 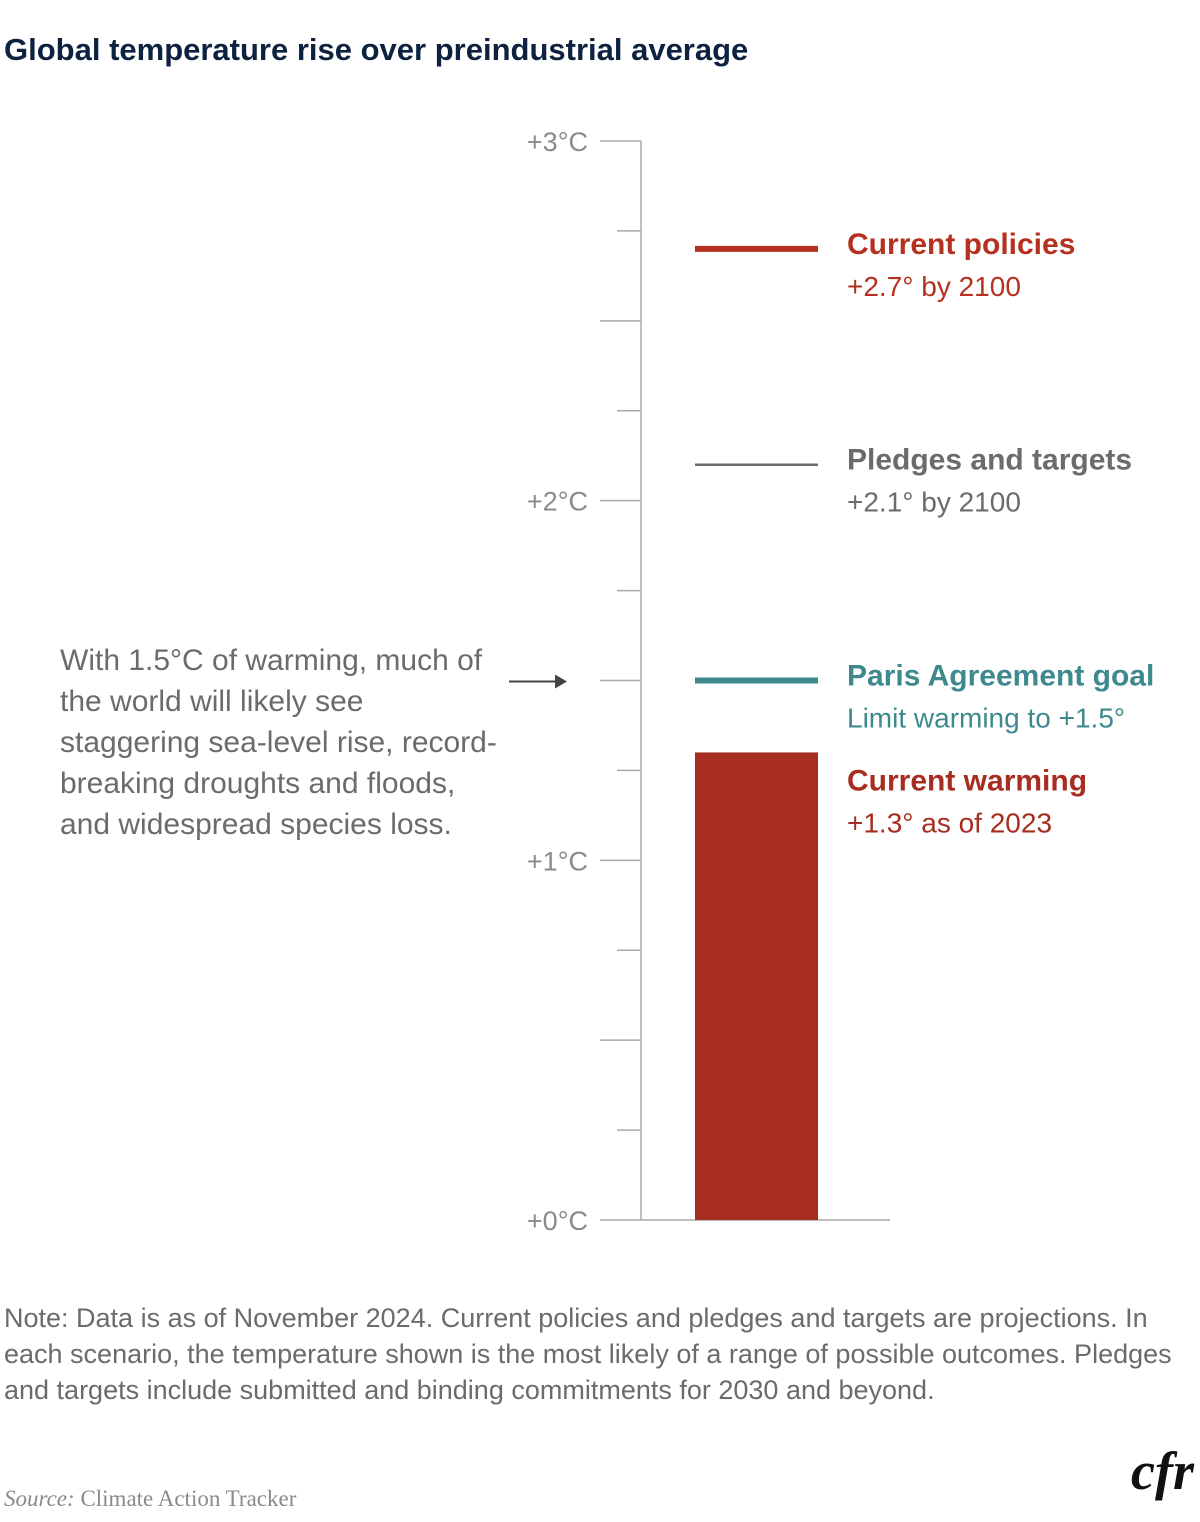 What do you see at coordinates (989, 460) in the screenshot?
I see `reference-line-title: Pledges and targets` at bounding box center [989, 460].